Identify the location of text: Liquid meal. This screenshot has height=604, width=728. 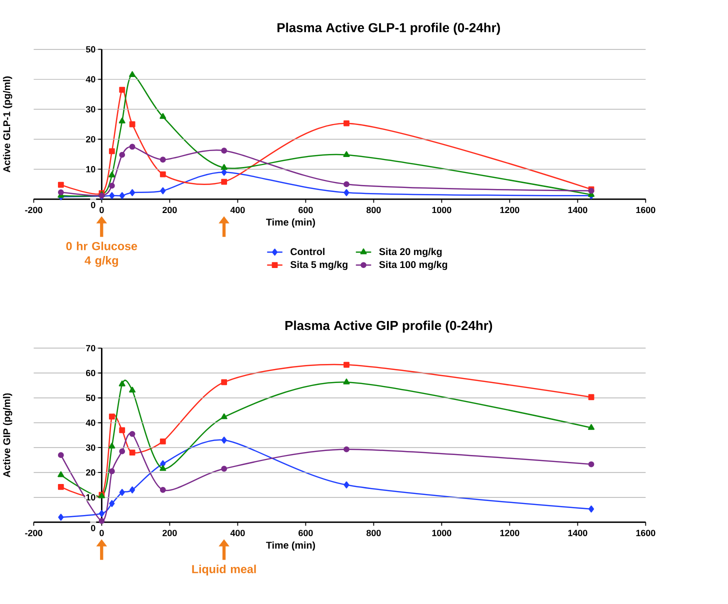
(224, 570).